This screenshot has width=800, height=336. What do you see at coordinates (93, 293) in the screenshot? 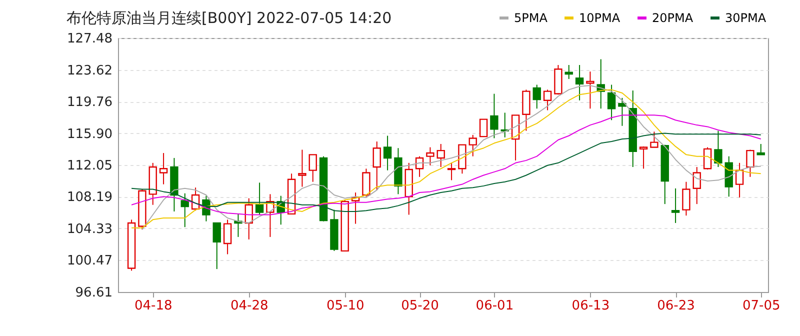
I see `y-tick-label: 96.61` at bounding box center [93, 293].